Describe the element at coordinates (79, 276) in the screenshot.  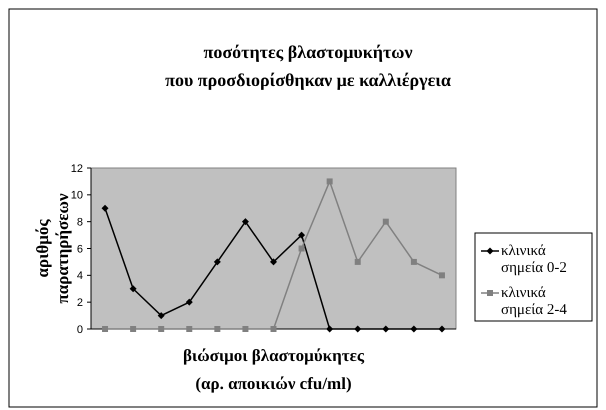
I see `y-tick-label: 4` at that location.